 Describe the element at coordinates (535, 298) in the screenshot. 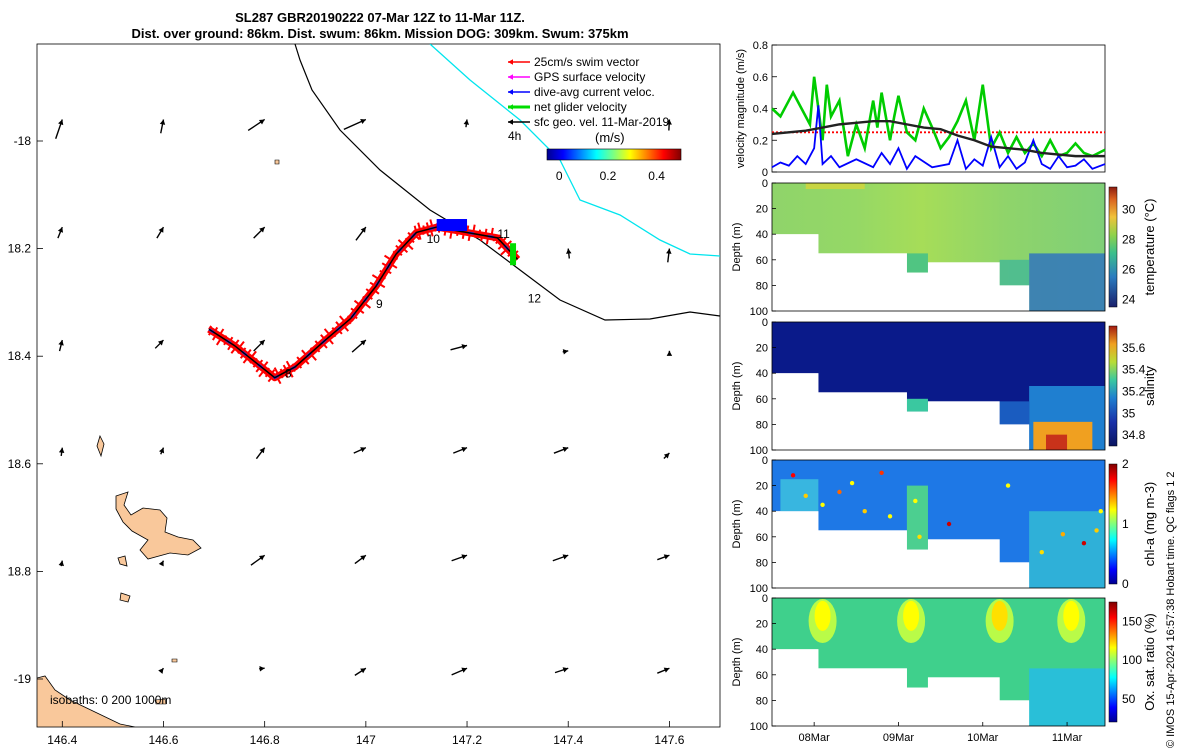

I see `day-label: 12` at that location.